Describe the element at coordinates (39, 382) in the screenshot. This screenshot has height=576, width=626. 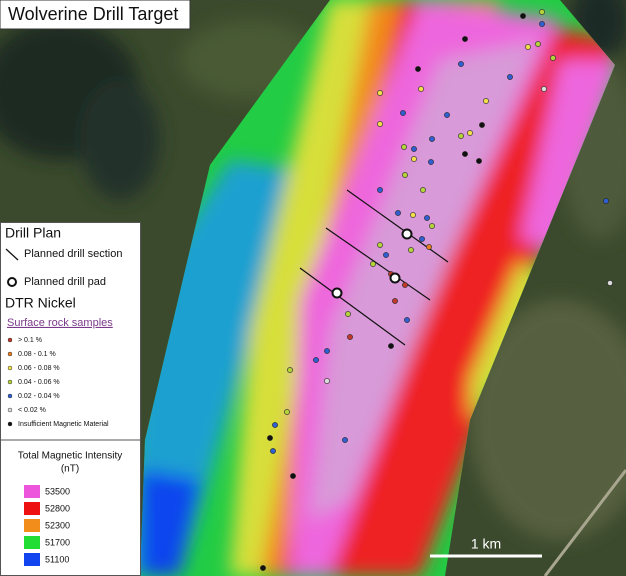
I see `legend-item: 0.04 - 0.06 %` at that location.